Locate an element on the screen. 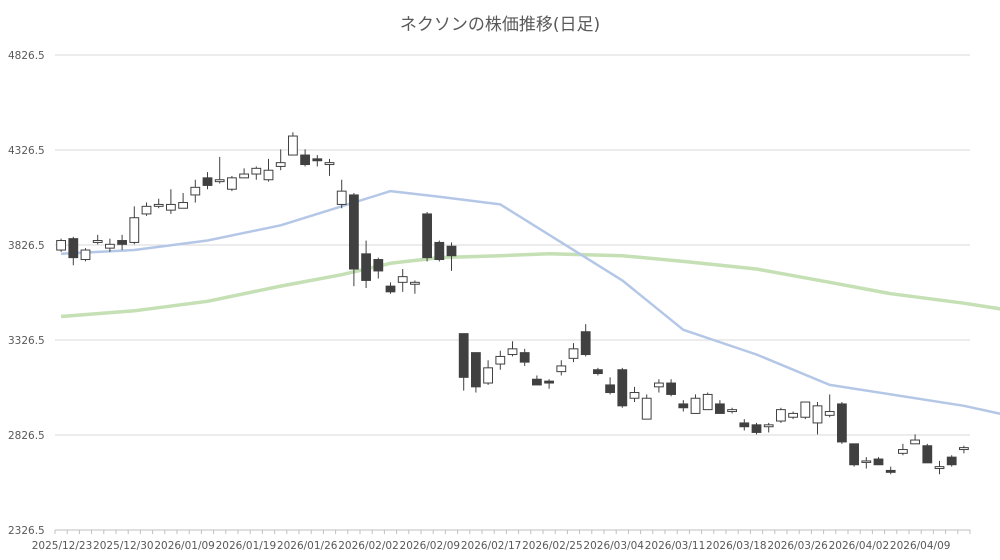 The image size is (1000, 560). x-tick-label: 2026/04/09 is located at coordinates (920, 546).